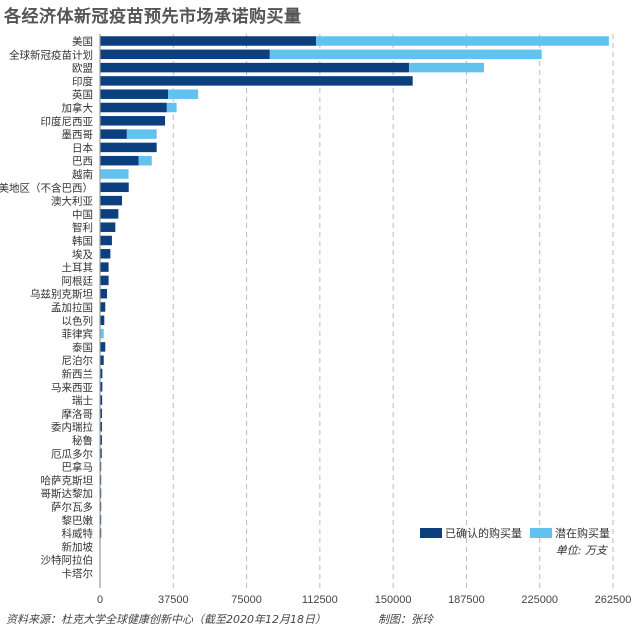 The height and width of the screenshot is (632, 641). What do you see at coordinates (100, 600) in the screenshot?
I see `x-tick-label: 0` at bounding box center [100, 600].